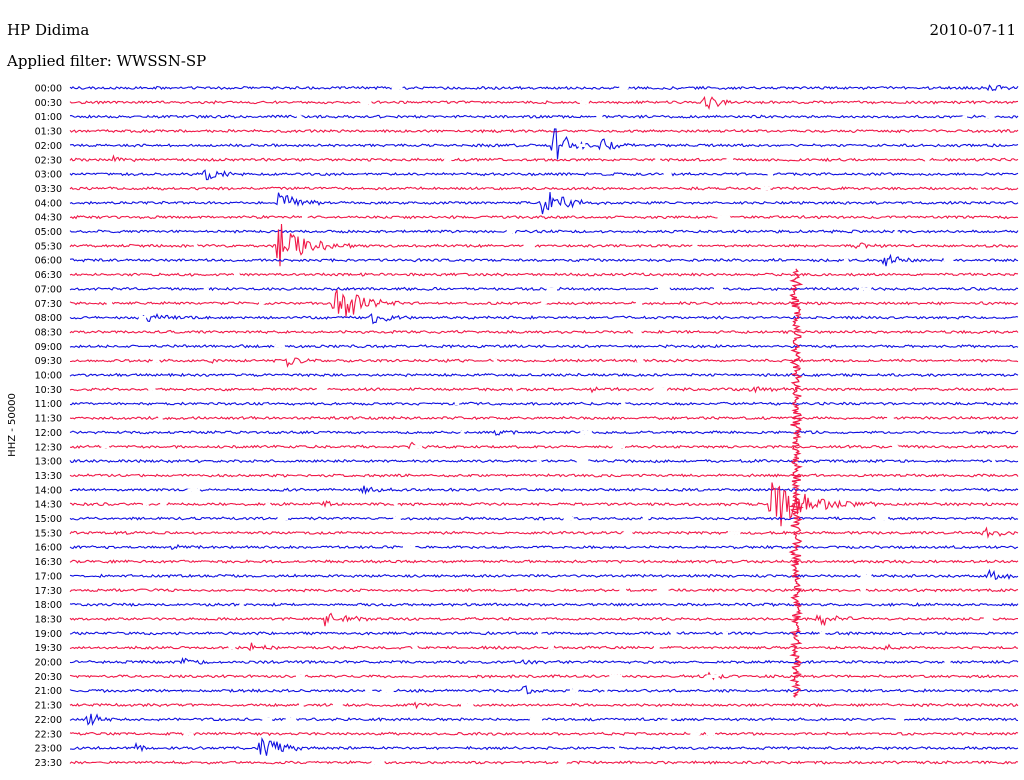 Image resolution: width=1024 pixels, height=780 pixels. I want to click on row-label: 22:30, so click(48, 734).